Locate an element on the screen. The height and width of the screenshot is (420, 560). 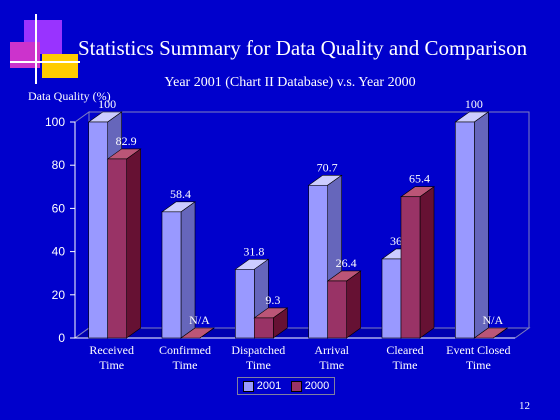
chart-legend: 2001 2000 is located at coordinates (286, 386).